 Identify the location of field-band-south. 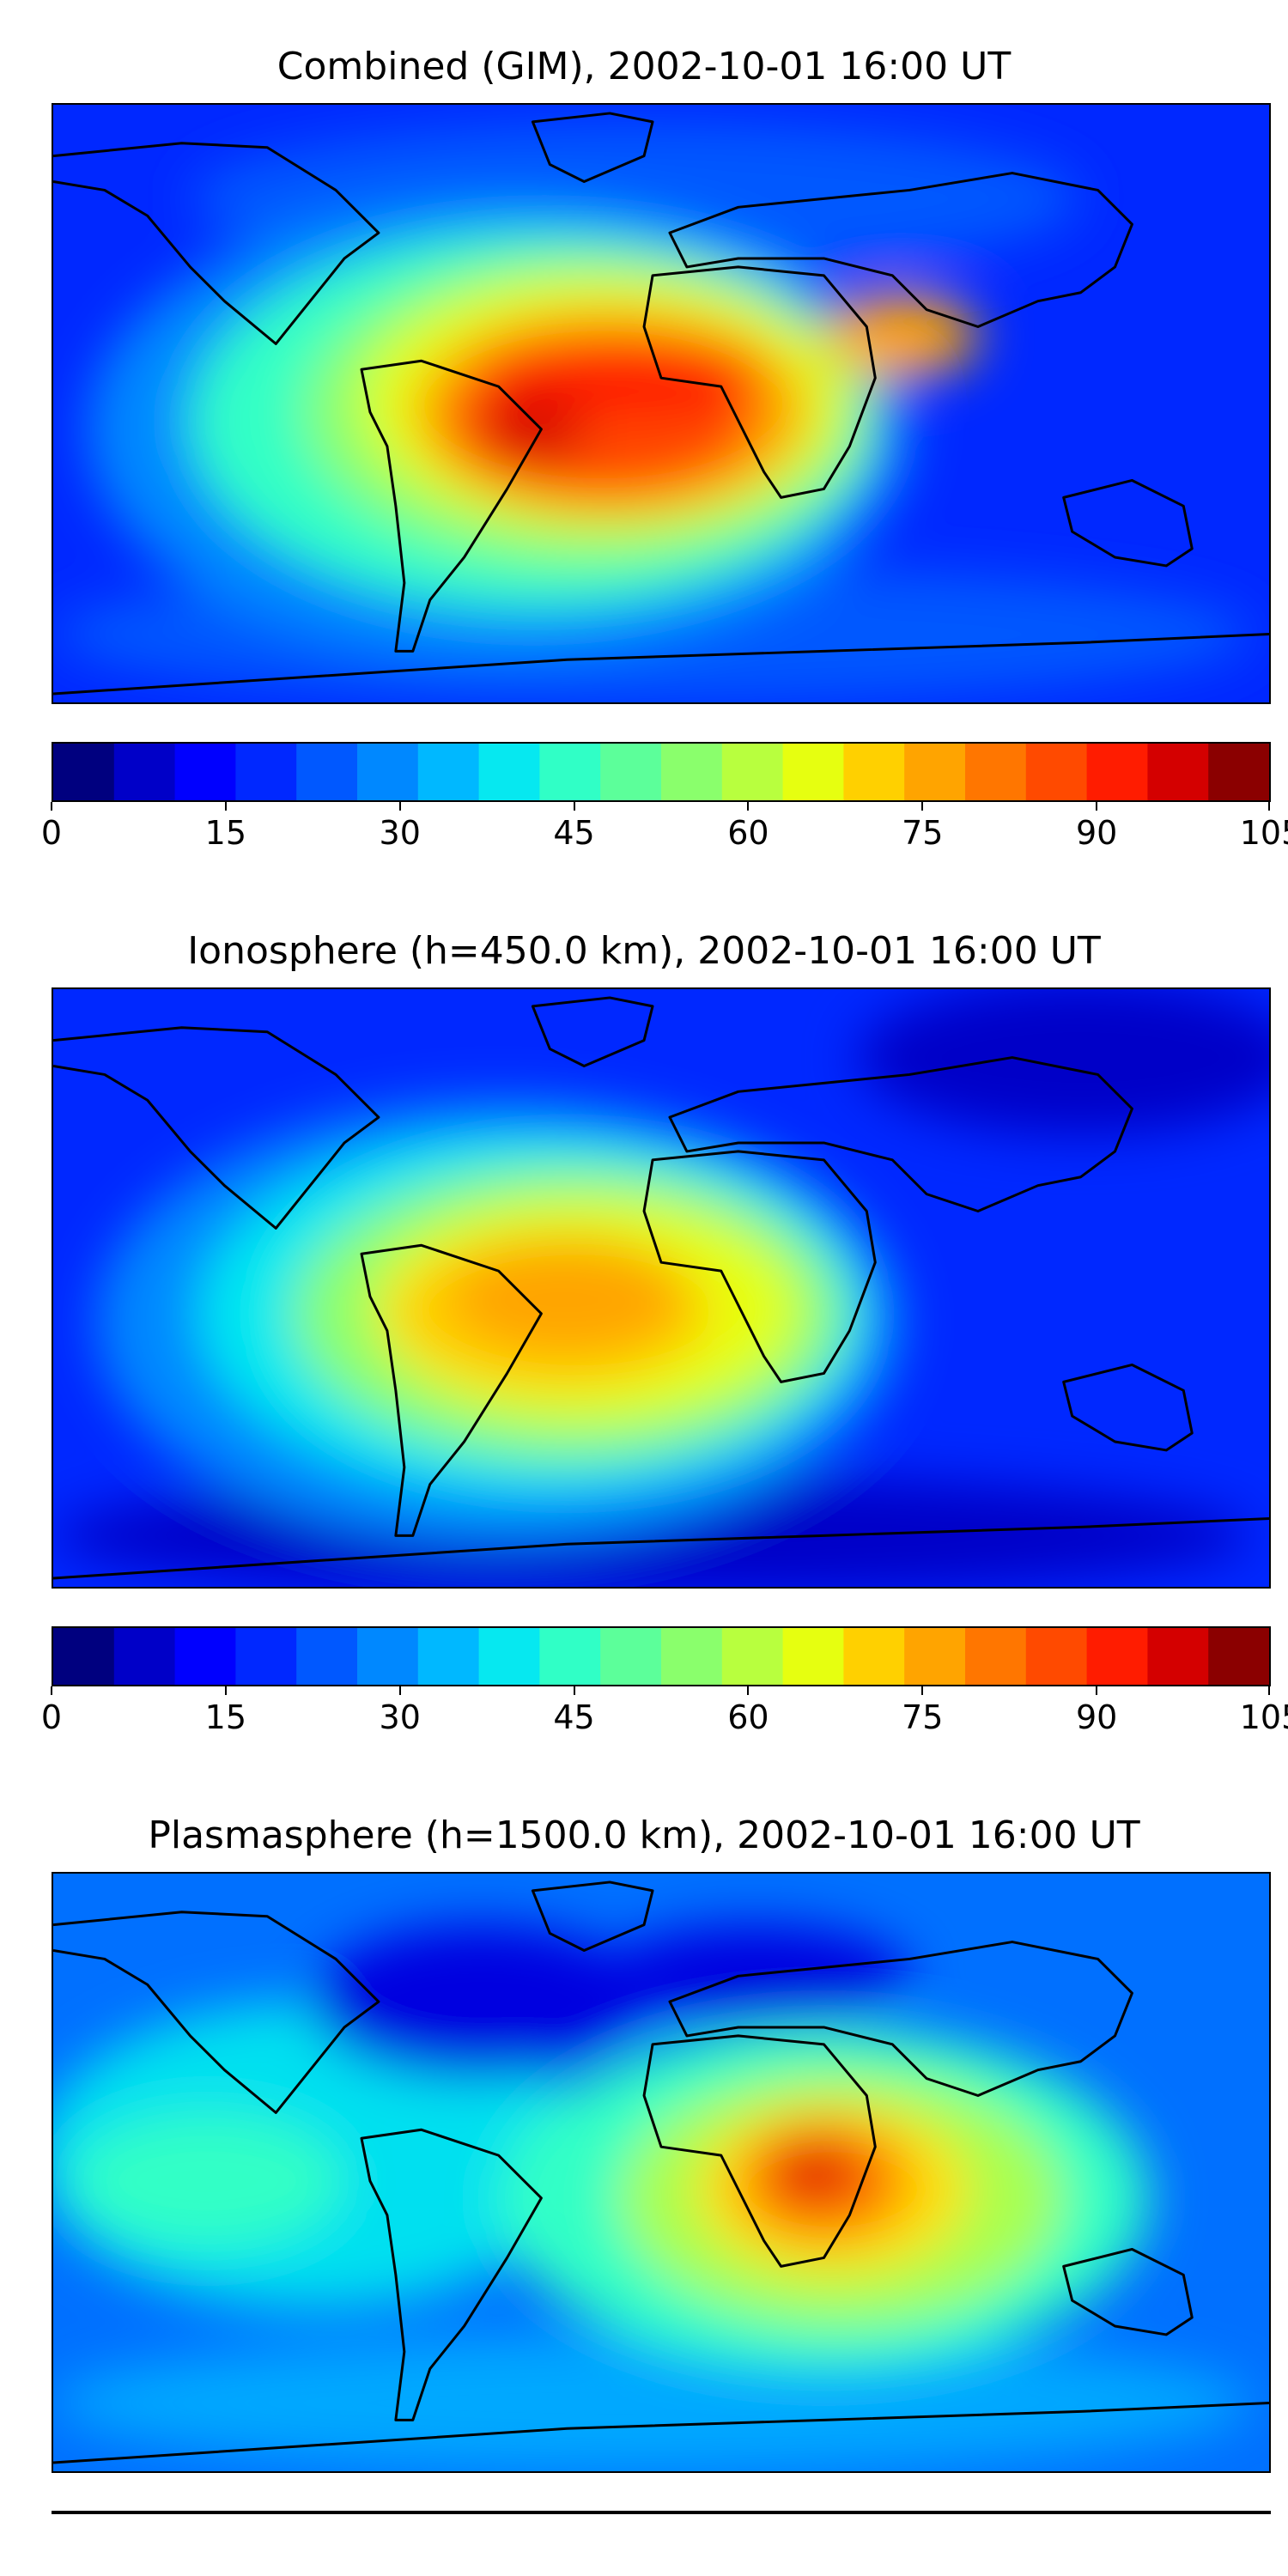
(653, 2402).